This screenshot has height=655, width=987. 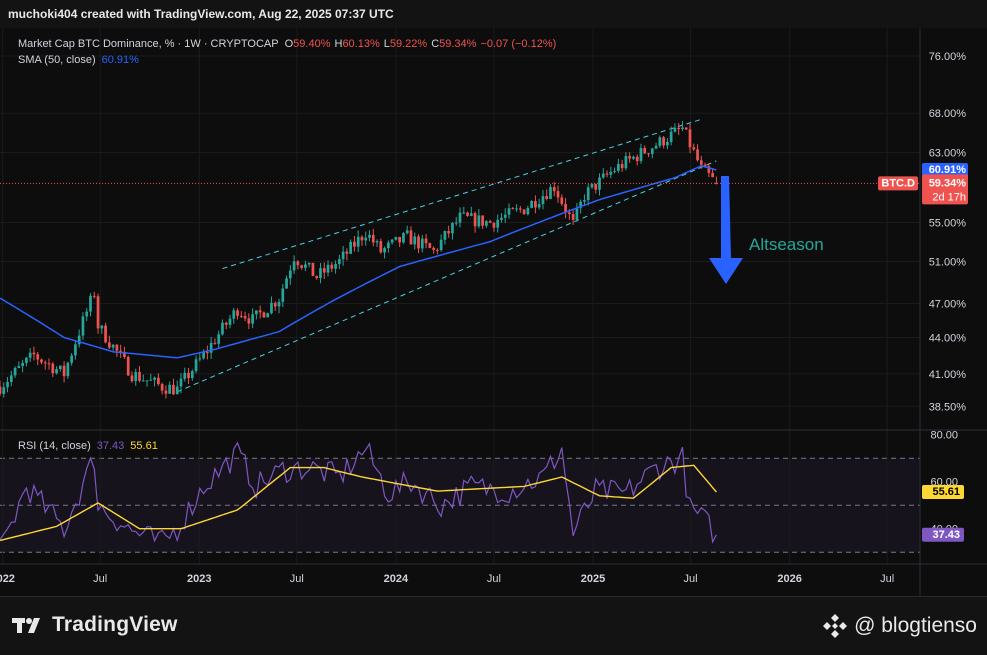 I want to click on time-axis-labels: 2022 Jul 2023 Jul 2024 Jul 2025 Jul 2026 Jul, so click(x=447, y=579).